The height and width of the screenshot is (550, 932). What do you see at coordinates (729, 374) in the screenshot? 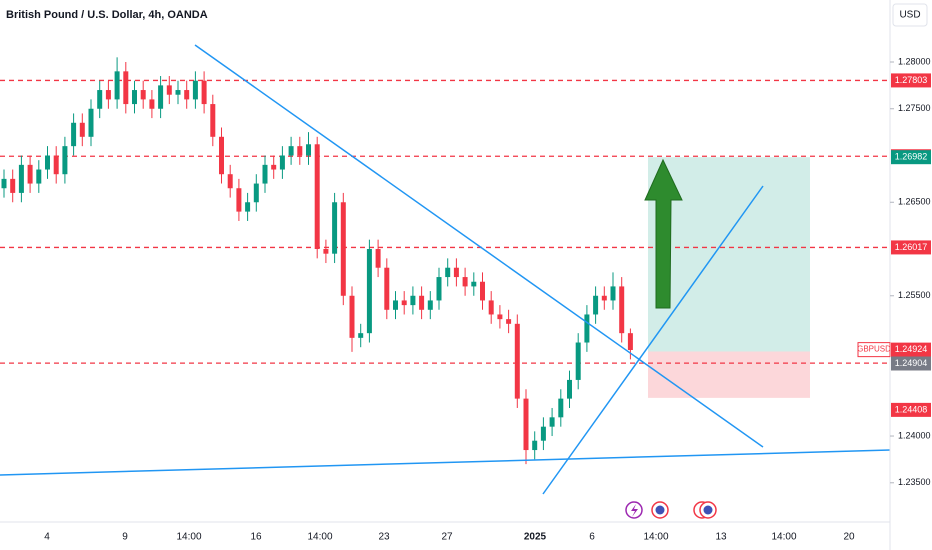
I see `stop-zone` at bounding box center [729, 374].